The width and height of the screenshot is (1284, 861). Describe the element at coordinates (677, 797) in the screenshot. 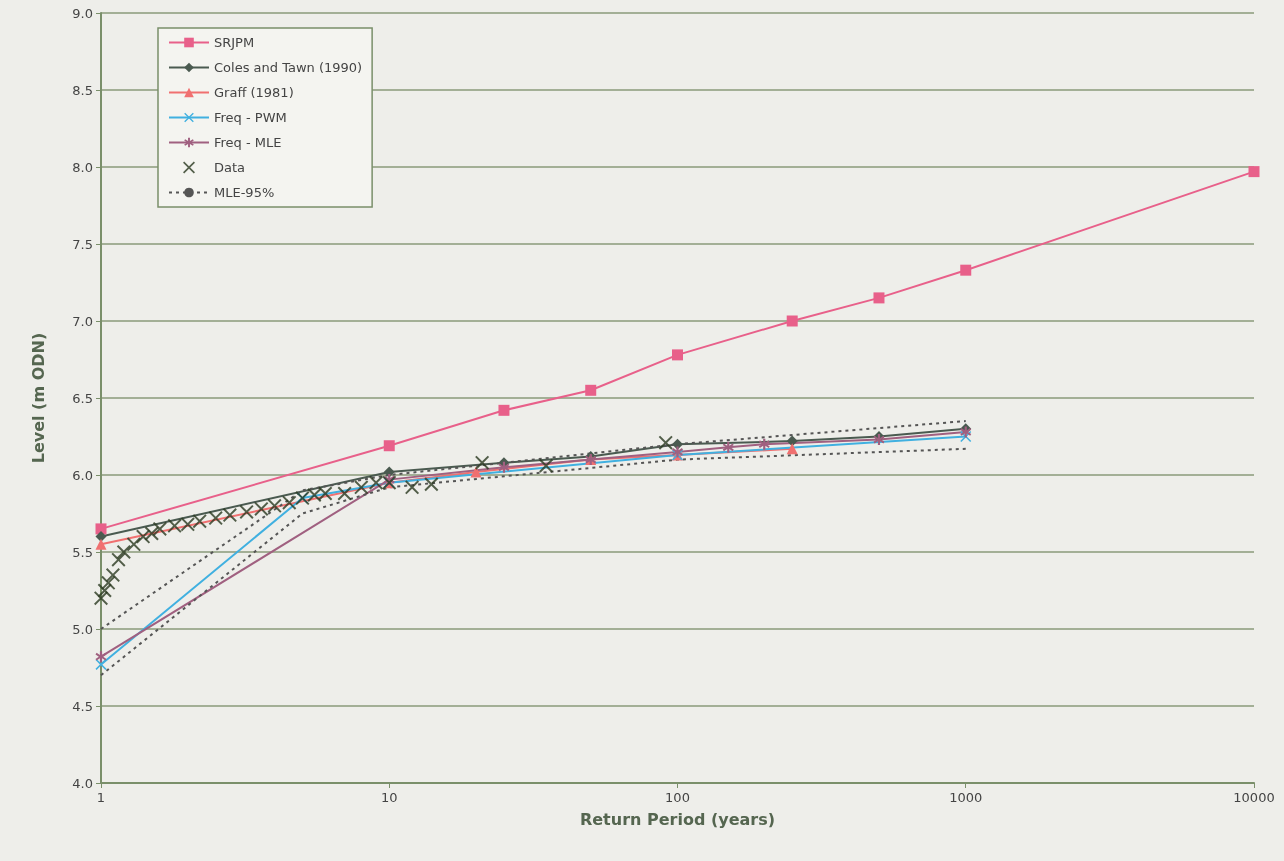

I see `x-tick-label: 100` at that location.